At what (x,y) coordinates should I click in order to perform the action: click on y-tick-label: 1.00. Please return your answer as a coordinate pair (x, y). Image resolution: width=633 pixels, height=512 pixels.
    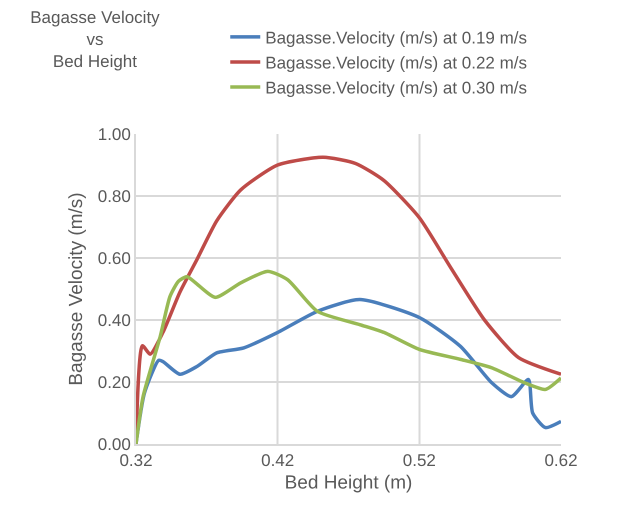
    Looking at the image, I should click on (114, 134).